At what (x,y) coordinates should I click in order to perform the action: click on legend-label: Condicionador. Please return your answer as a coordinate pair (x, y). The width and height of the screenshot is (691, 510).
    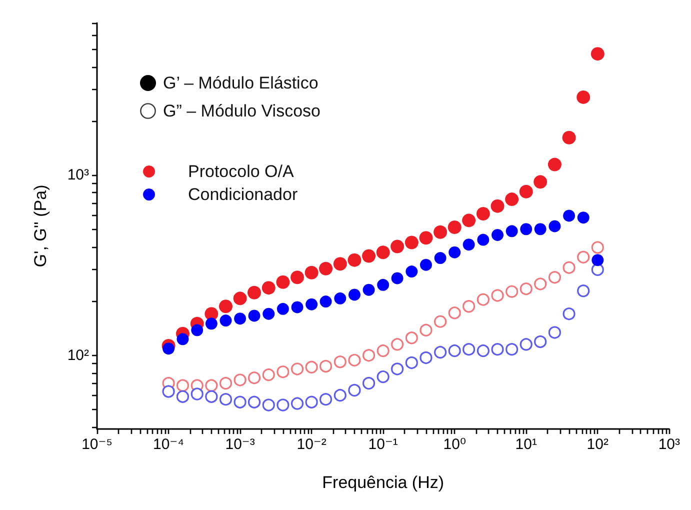
    Looking at the image, I should click on (243, 194).